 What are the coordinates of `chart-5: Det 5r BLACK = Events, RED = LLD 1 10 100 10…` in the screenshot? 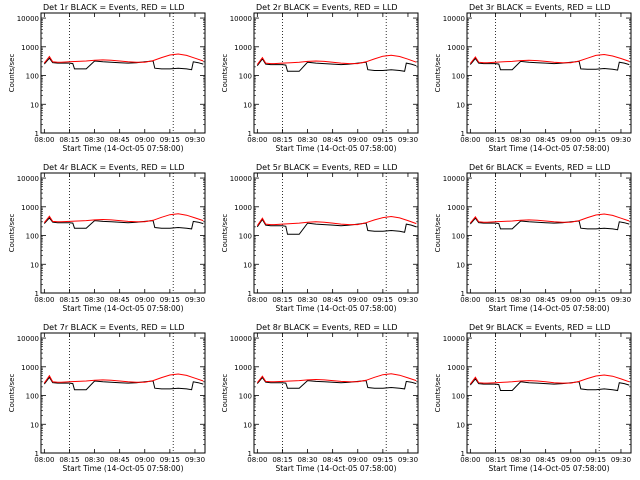 It's located at (320, 238).